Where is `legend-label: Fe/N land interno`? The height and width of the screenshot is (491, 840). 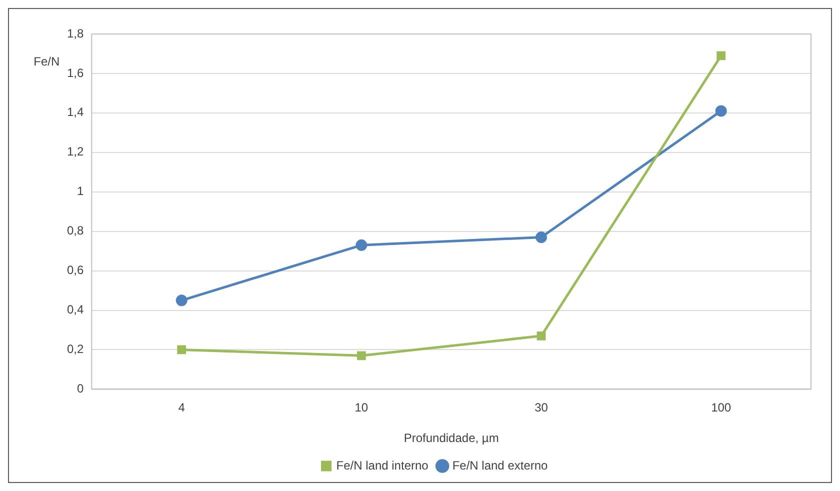
legend-label: Fe/N land interno is located at coordinates (382, 465).